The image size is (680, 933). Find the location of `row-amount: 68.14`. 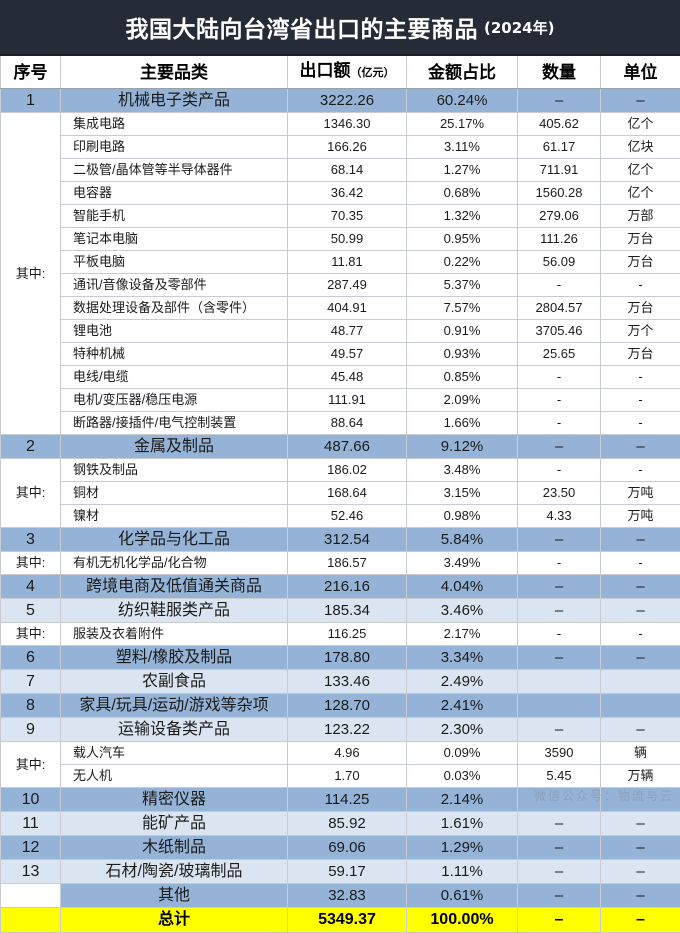

row-amount: 68.14 is located at coordinates (347, 170).